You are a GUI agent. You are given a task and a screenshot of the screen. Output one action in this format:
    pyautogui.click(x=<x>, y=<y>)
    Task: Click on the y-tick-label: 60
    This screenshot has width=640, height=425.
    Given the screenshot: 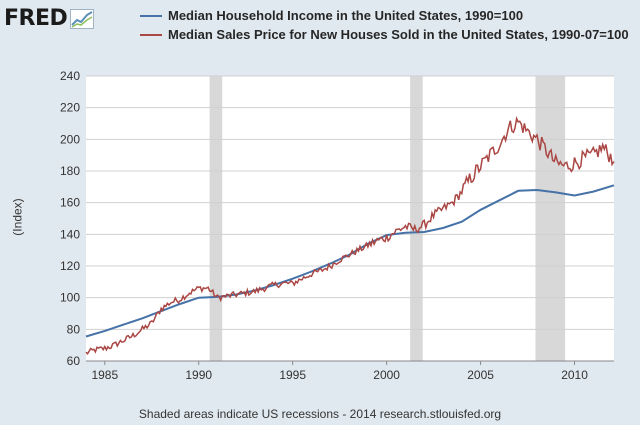 What is the action you would take?
    pyautogui.click(x=74, y=361)
    